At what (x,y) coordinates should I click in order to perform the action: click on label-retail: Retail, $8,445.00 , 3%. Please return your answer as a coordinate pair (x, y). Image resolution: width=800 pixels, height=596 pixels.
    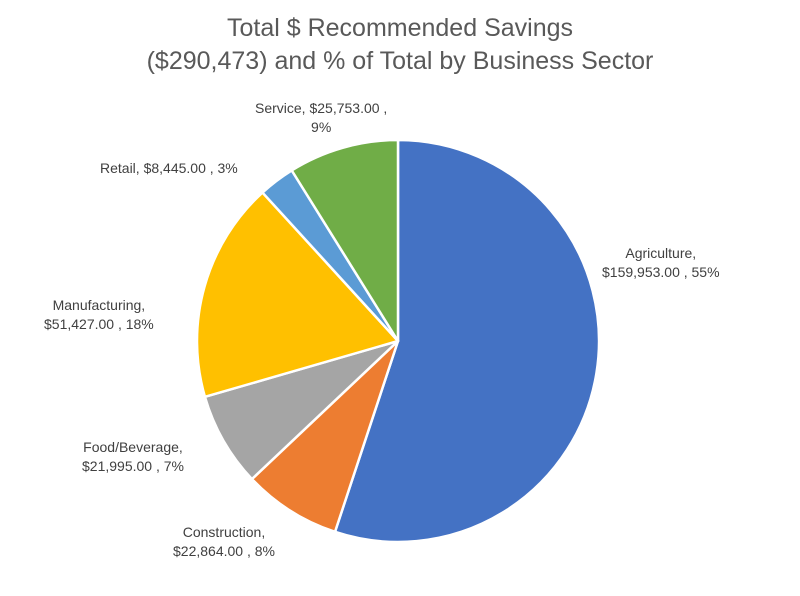
    Looking at the image, I should click on (169, 168).